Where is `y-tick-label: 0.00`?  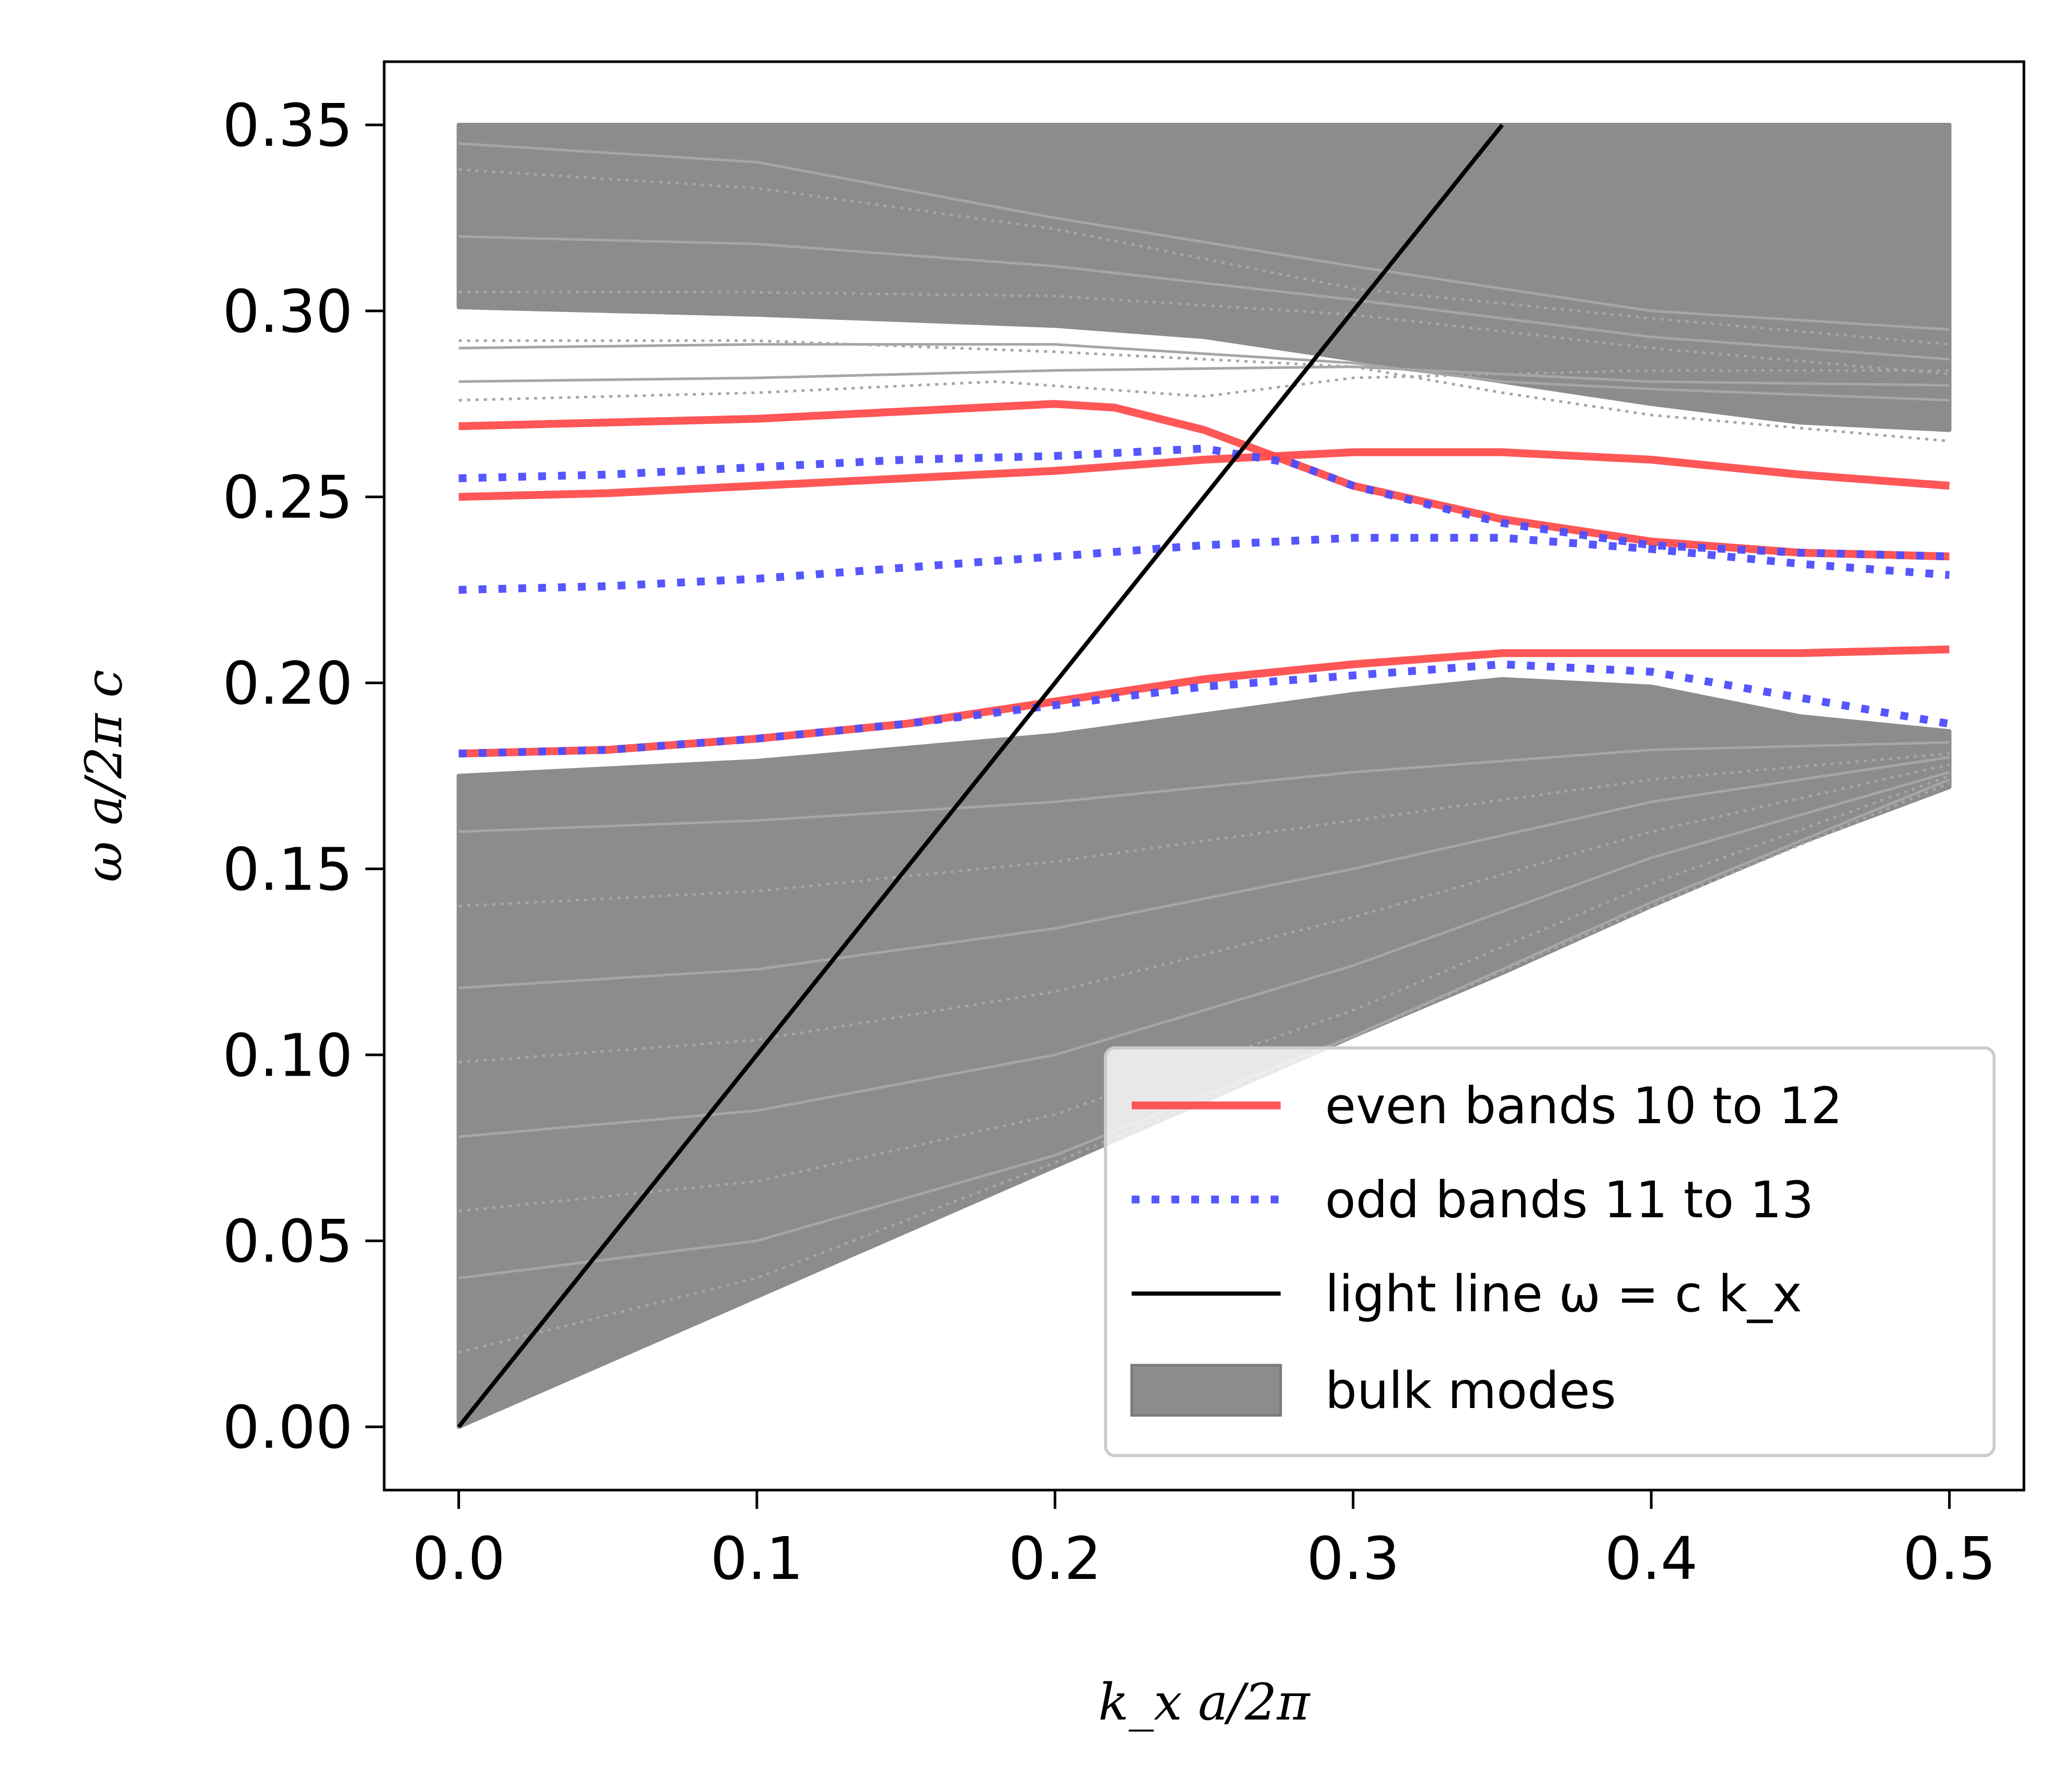
y-tick-label: 0.00 is located at coordinates (288, 1428).